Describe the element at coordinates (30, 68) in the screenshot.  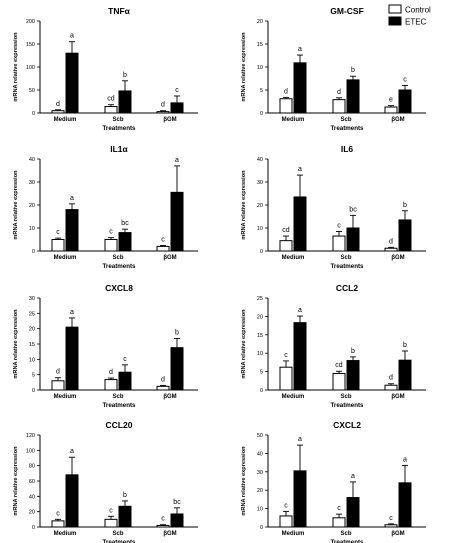
I see `y-tick-label: 100` at that location.